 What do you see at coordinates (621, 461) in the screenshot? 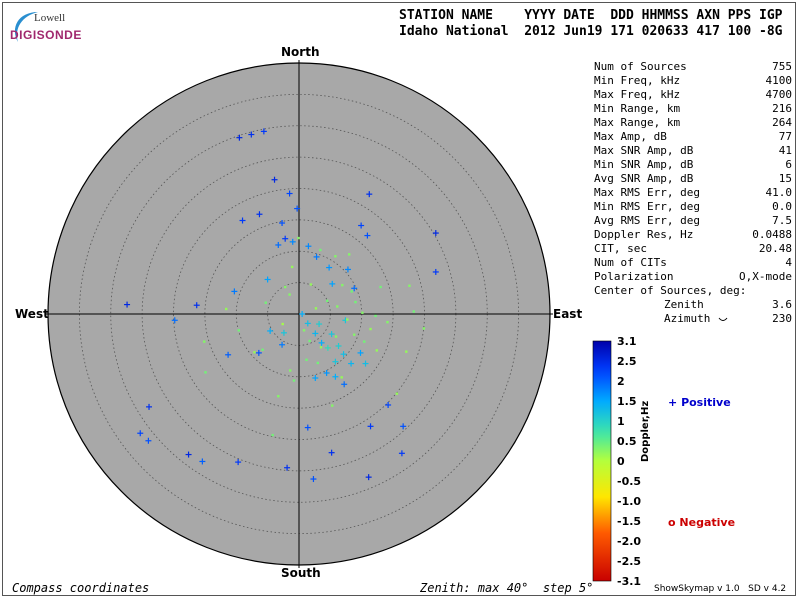
I see `colorbar-tick-label: 0` at bounding box center [621, 461].